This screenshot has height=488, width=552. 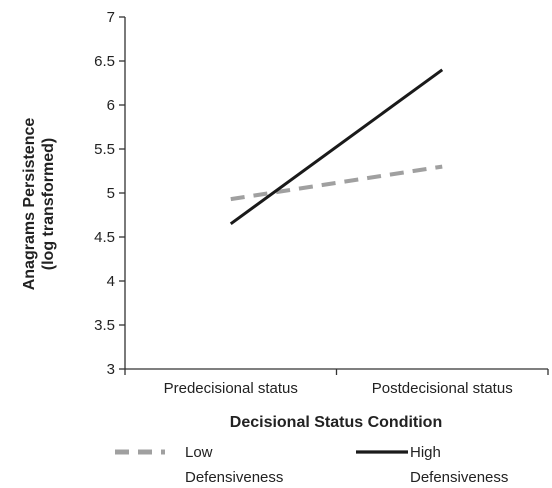 I want to click on series-line-high-defensiveness, so click(x=336, y=147).